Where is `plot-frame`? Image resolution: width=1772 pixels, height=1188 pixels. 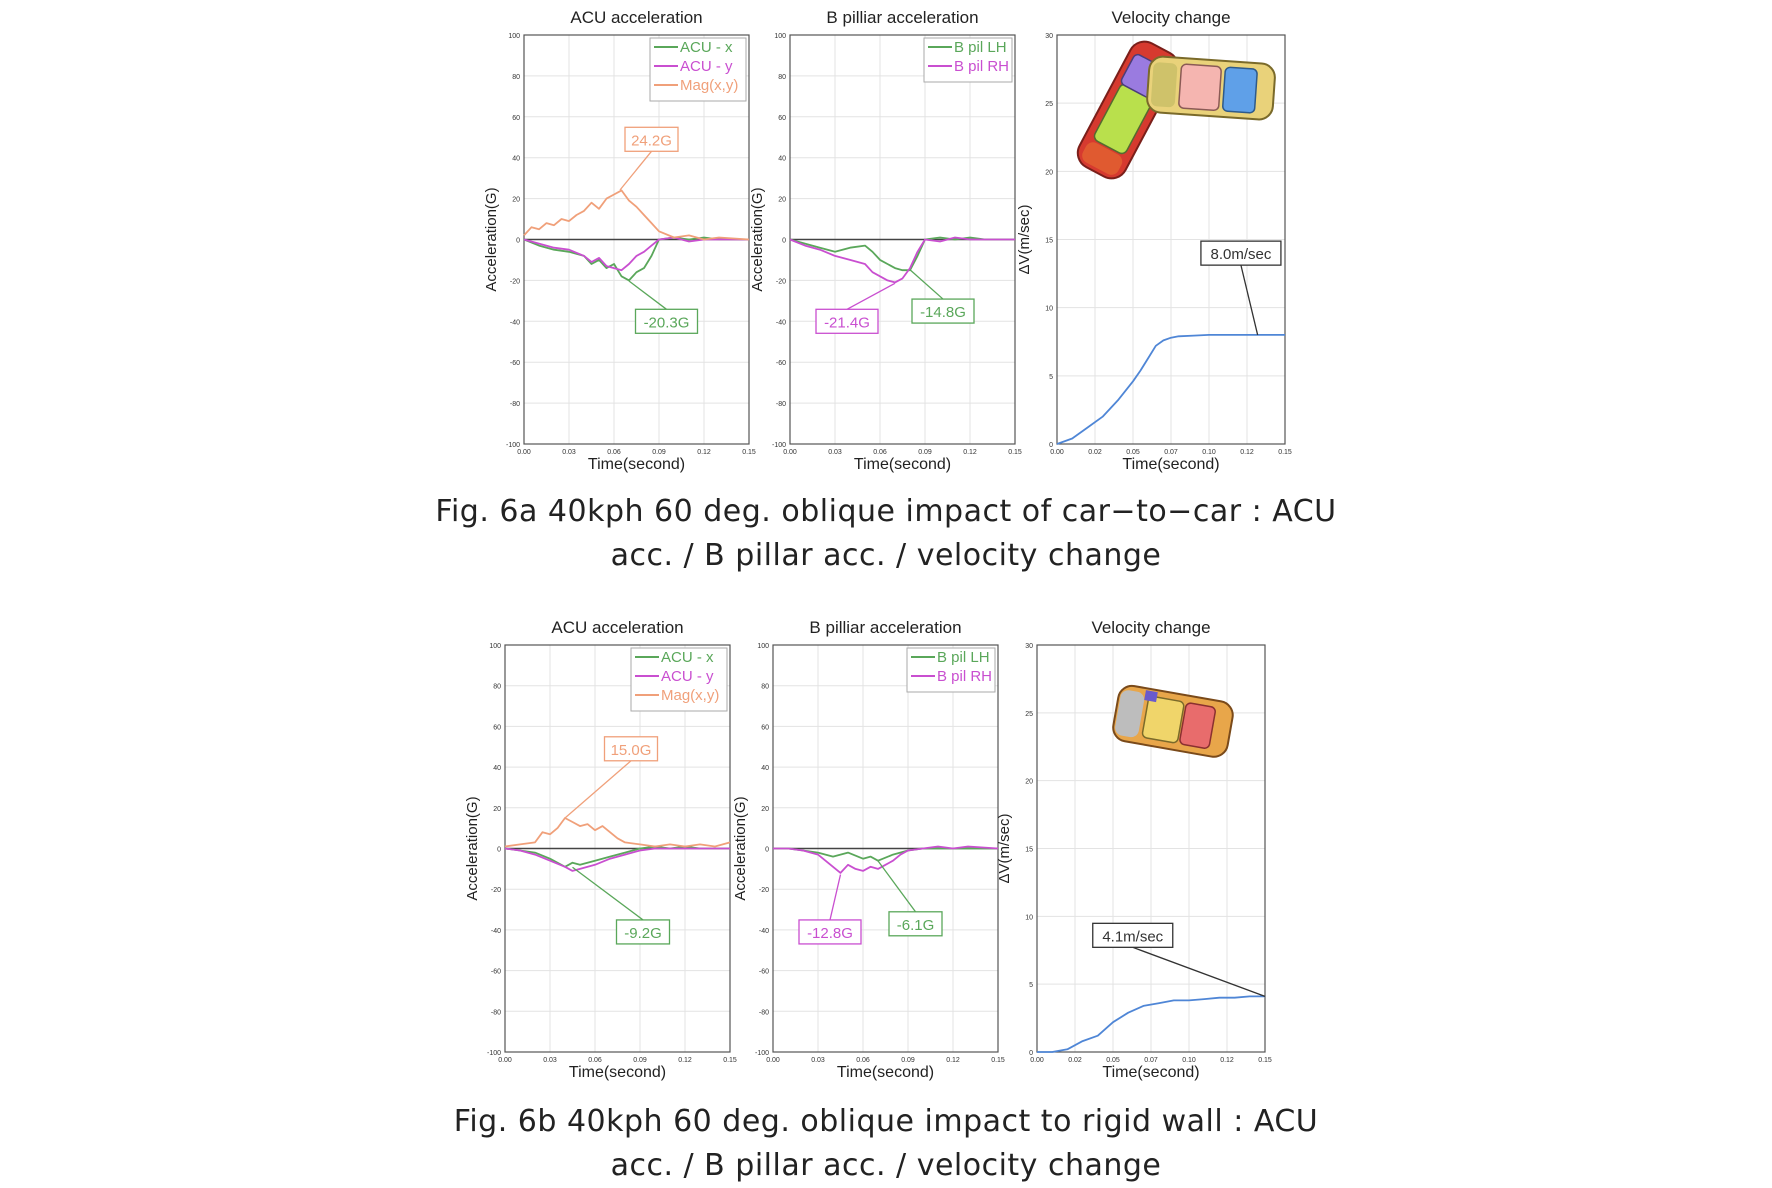 plot-frame is located at coordinates (1151, 848).